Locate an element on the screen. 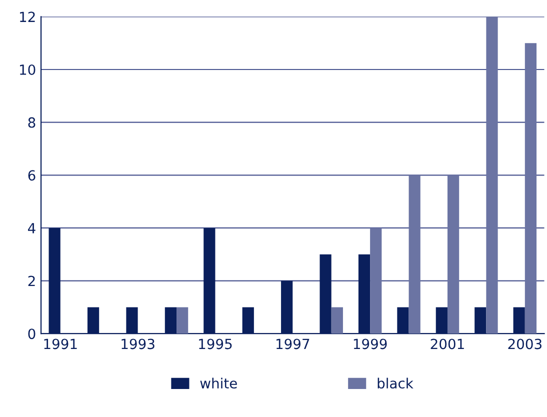  y-tick-label: 12 is located at coordinates (27, 17).